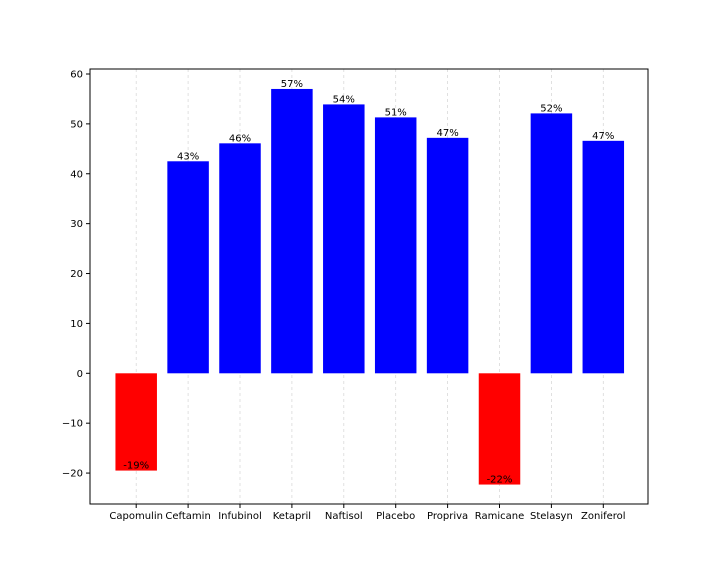  I want to click on bar-ketapril, so click(292, 231).